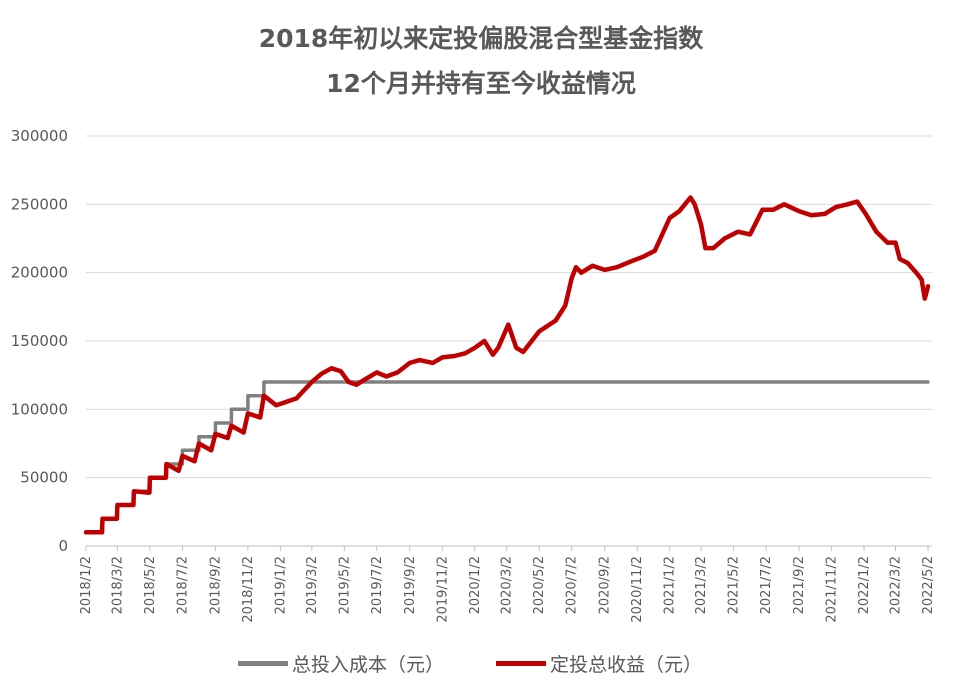 This screenshot has width=962, height=693. What do you see at coordinates (368, 665) in the screenshot?
I see `legend-label-cost: 总投入成本（元）` at bounding box center [368, 665].